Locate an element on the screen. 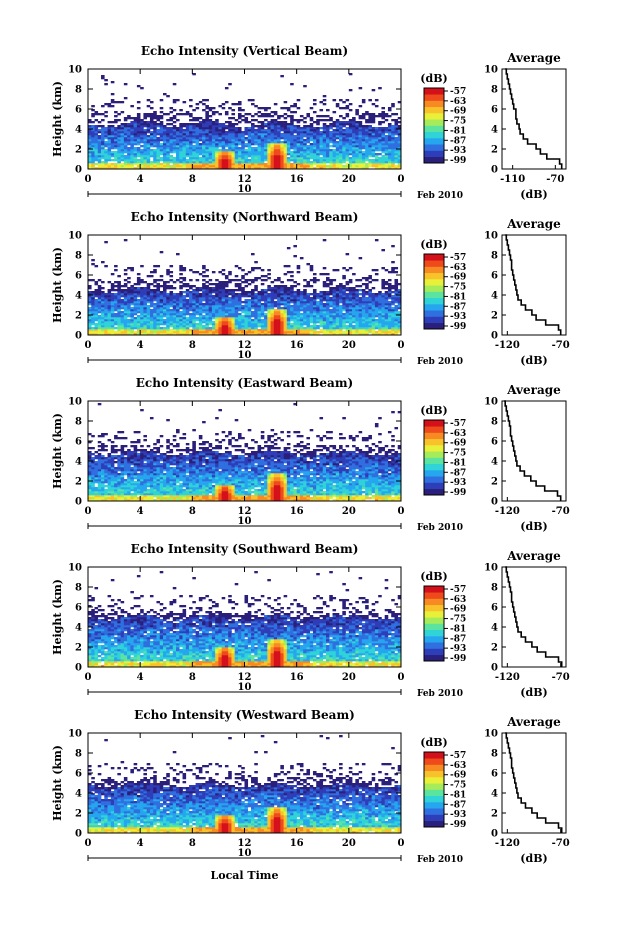 This screenshot has height=929, width=619. colorbar-swatch is located at coordinates (434, 104).